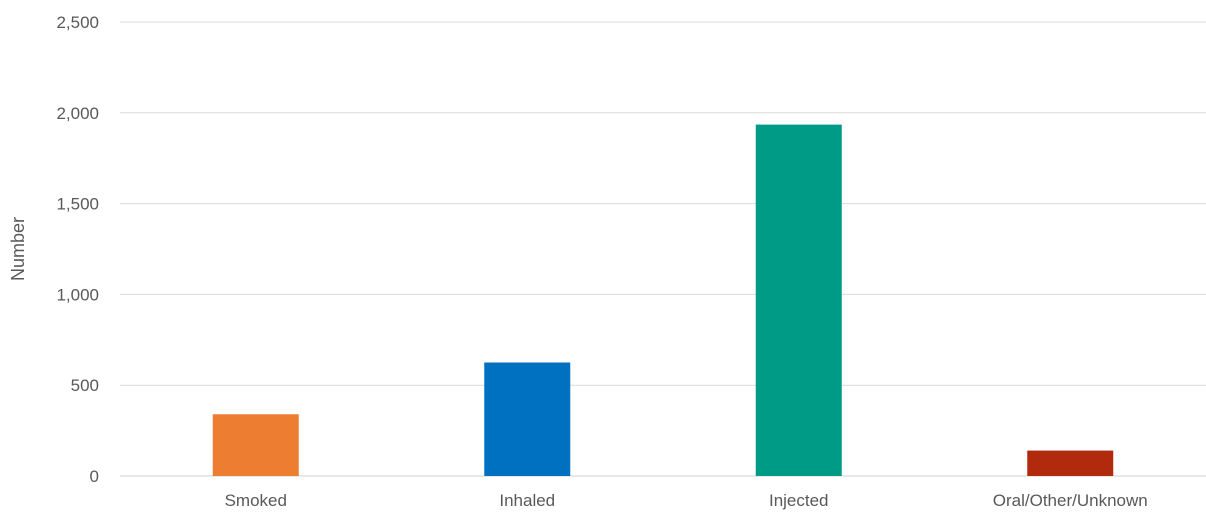  Describe the element at coordinates (527, 500) in the screenshot. I see `x-tick-label: Inhaled` at that location.